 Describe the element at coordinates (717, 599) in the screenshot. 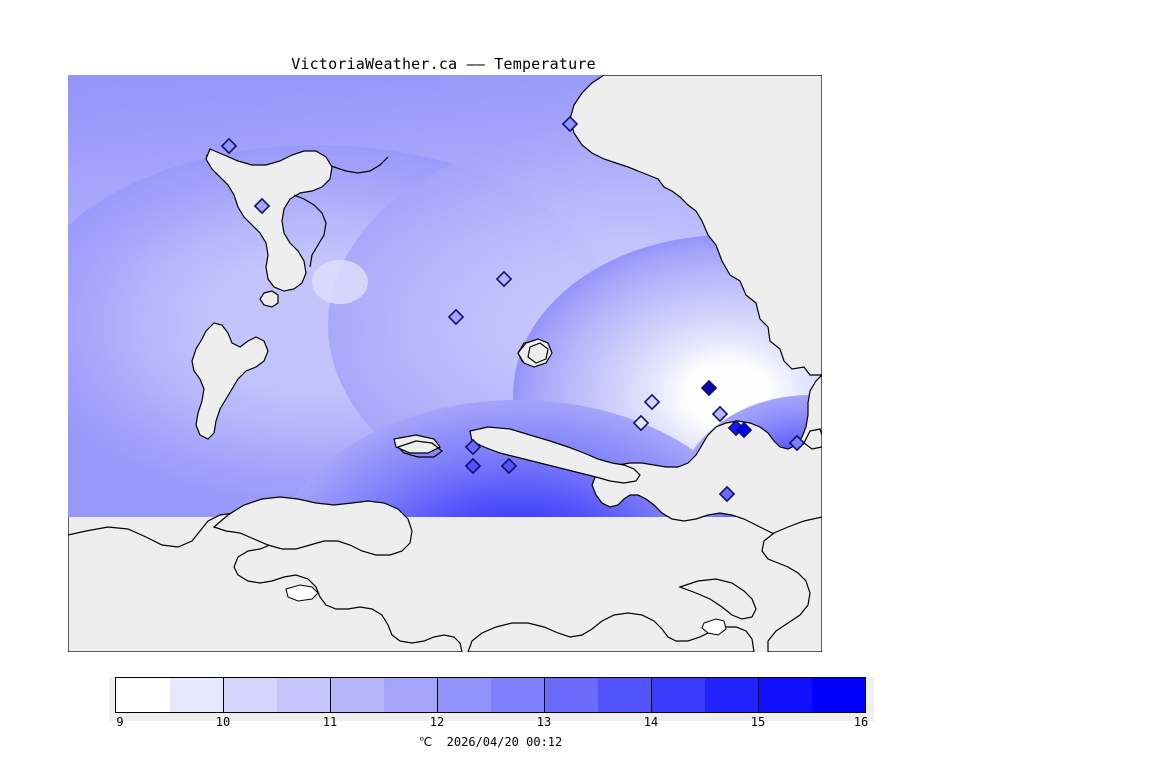

I see `coast-spit` at that location.